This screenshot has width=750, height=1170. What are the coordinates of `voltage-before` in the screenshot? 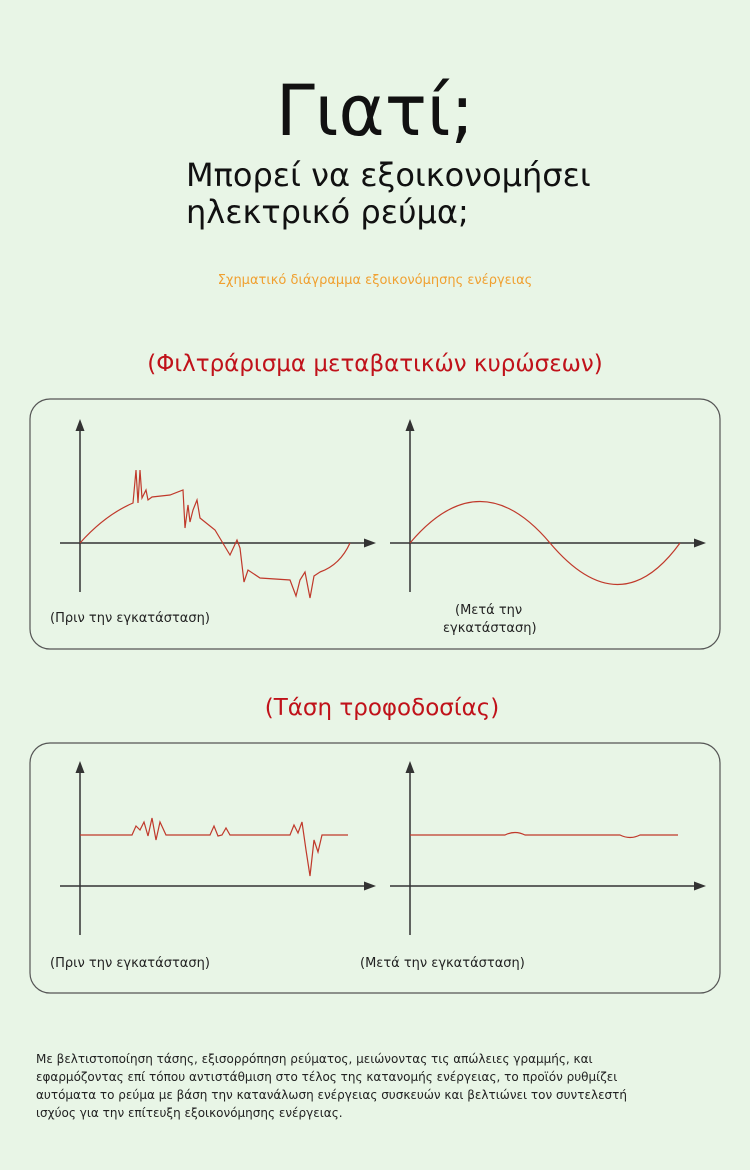 It's located at (214, 847).